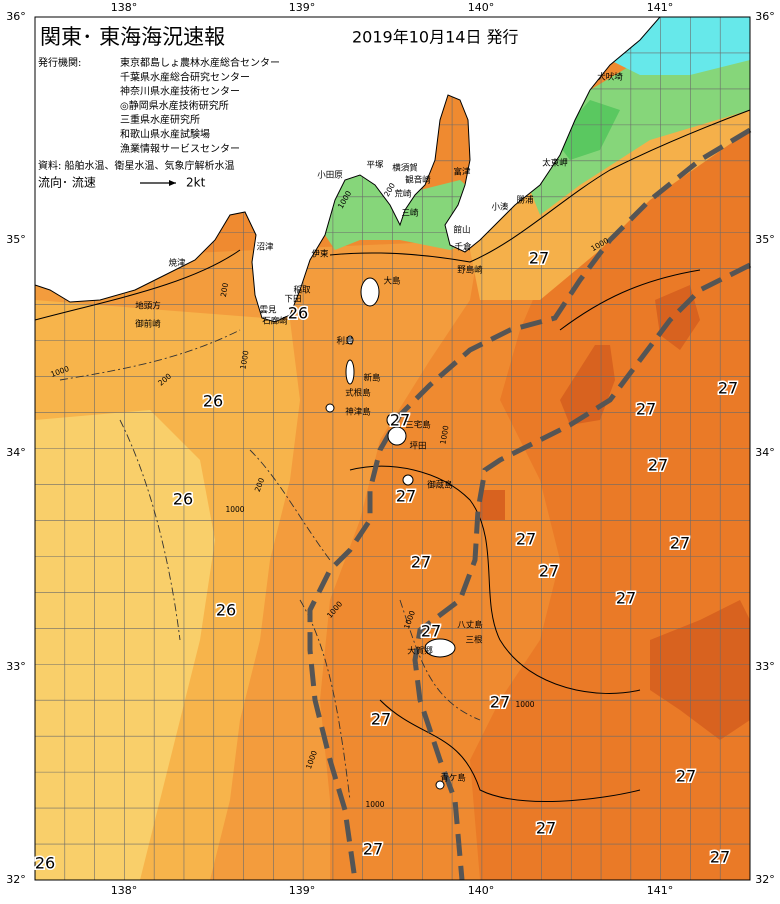 The height and width of the screenshot is (904, 780). Describe the element at coordinates (165, 134) in the screenshot. I see `publisher: 和歌山県水産試験場` at that location.